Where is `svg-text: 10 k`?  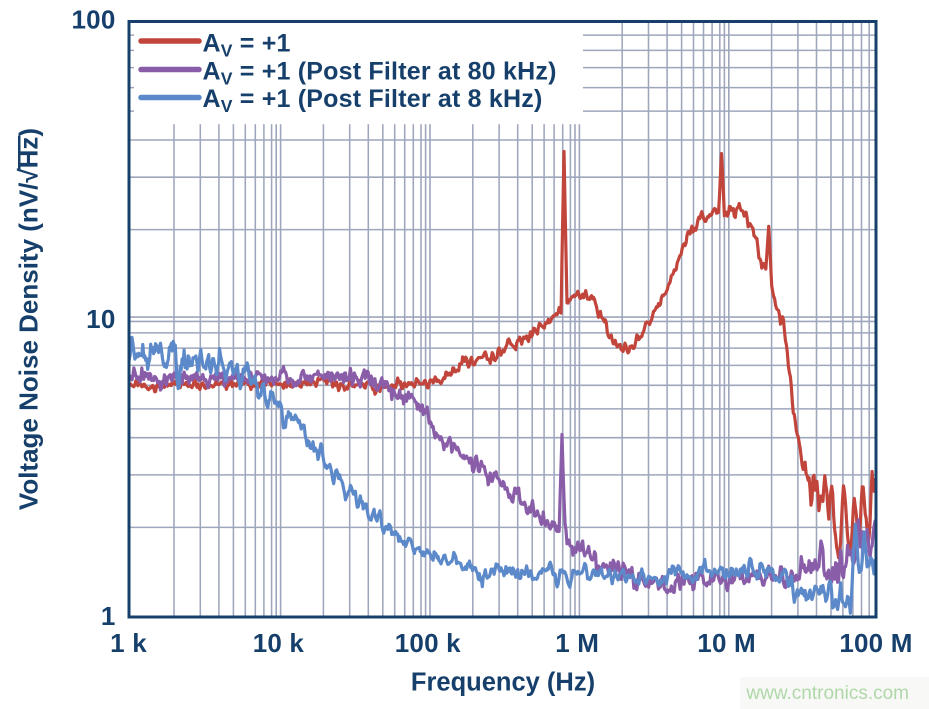 svg-text: 10 k is located at coordinates (279, 643).